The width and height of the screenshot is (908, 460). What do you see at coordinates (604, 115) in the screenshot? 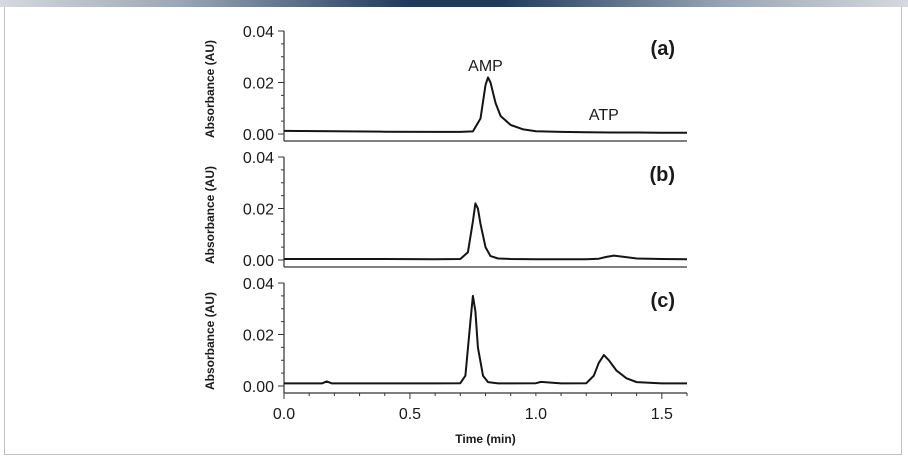
I see `peak-annotation-atp: ATP` at bounding box center [604, 115].